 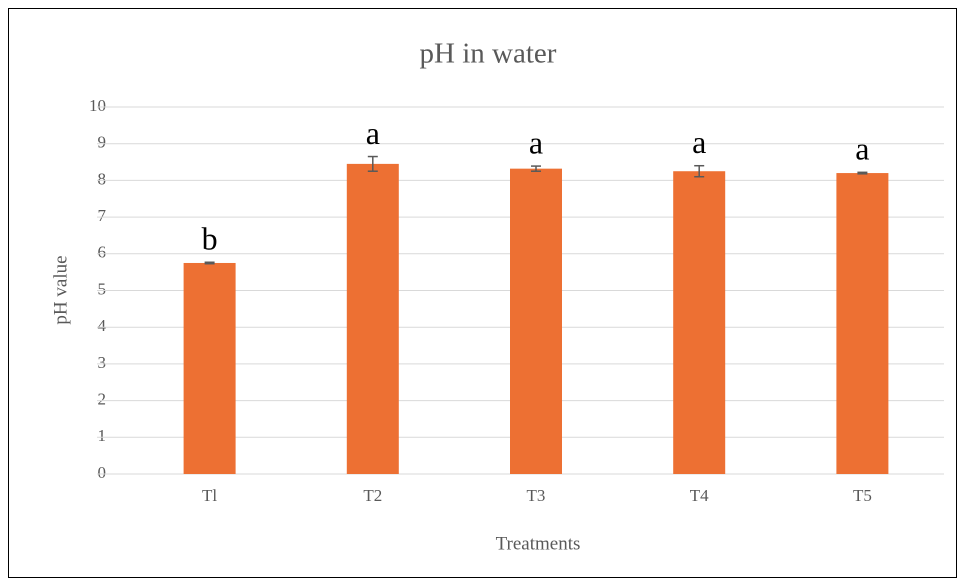 I want to click on y-tick-label: 4, so click(x=102, y=325).